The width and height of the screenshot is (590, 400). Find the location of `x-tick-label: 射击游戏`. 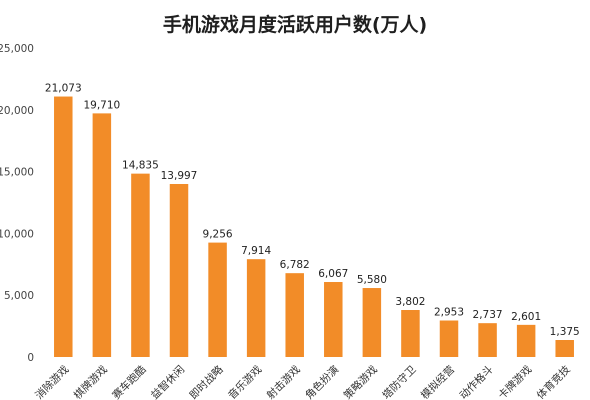

x-tick-label: 射击游戏 is located at coordinates (283, 381).